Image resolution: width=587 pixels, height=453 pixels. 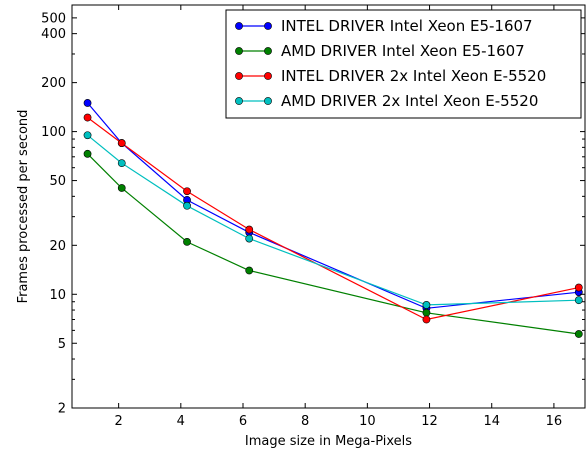 I want to click on x-tick-label: 14, so click(x=491, y=421).